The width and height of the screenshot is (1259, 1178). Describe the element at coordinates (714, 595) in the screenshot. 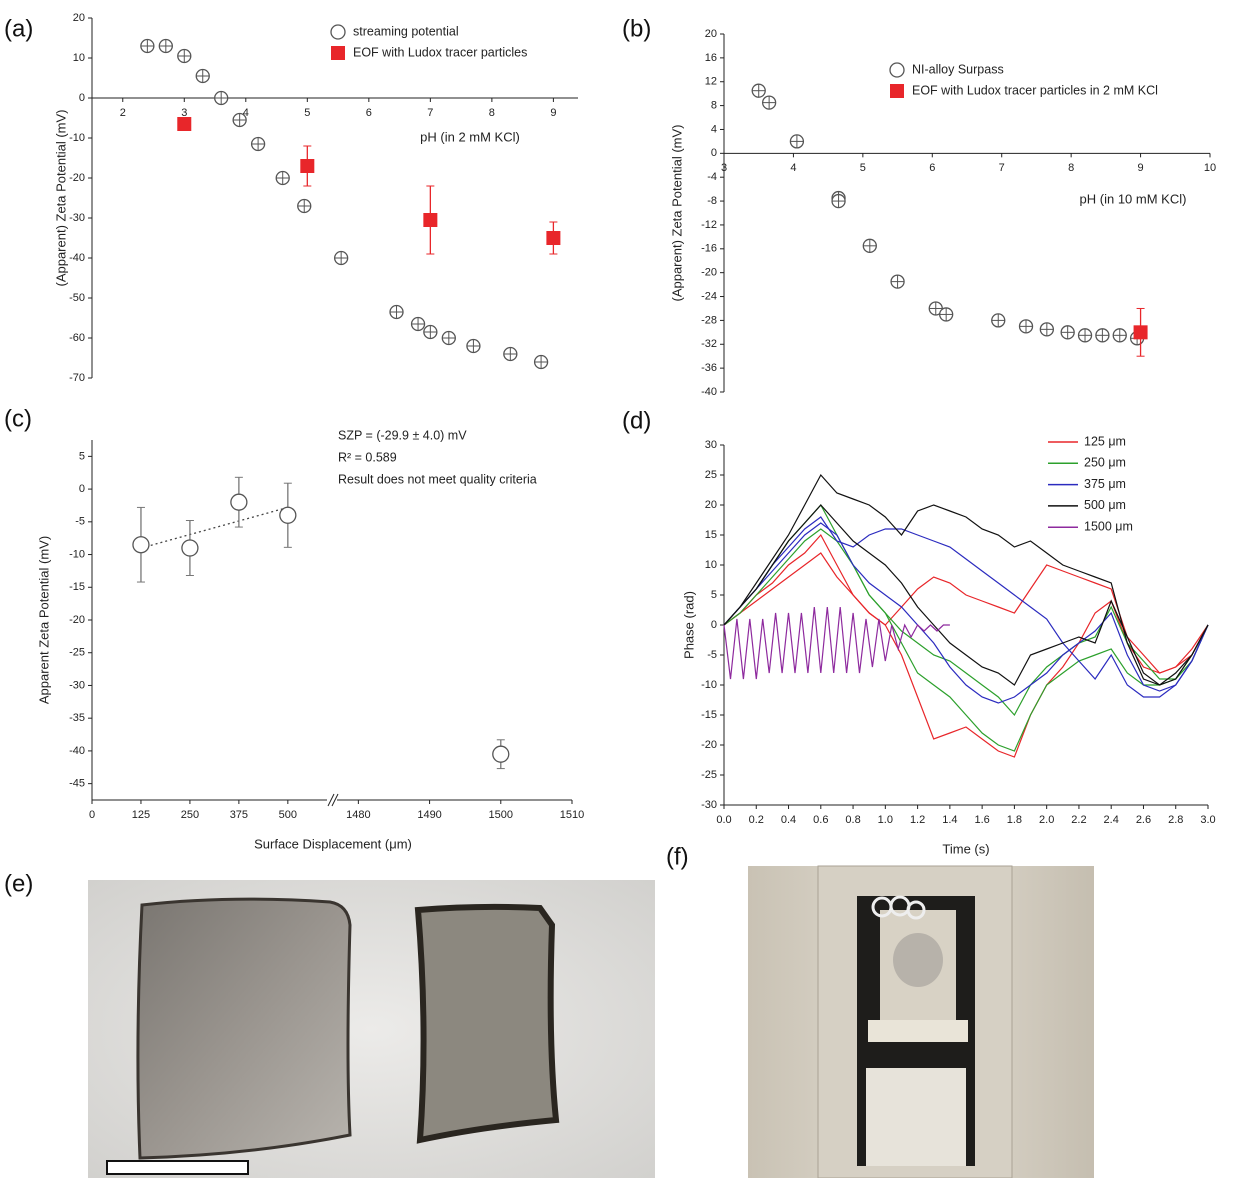

I see `y-tick-label: 5` at that location.